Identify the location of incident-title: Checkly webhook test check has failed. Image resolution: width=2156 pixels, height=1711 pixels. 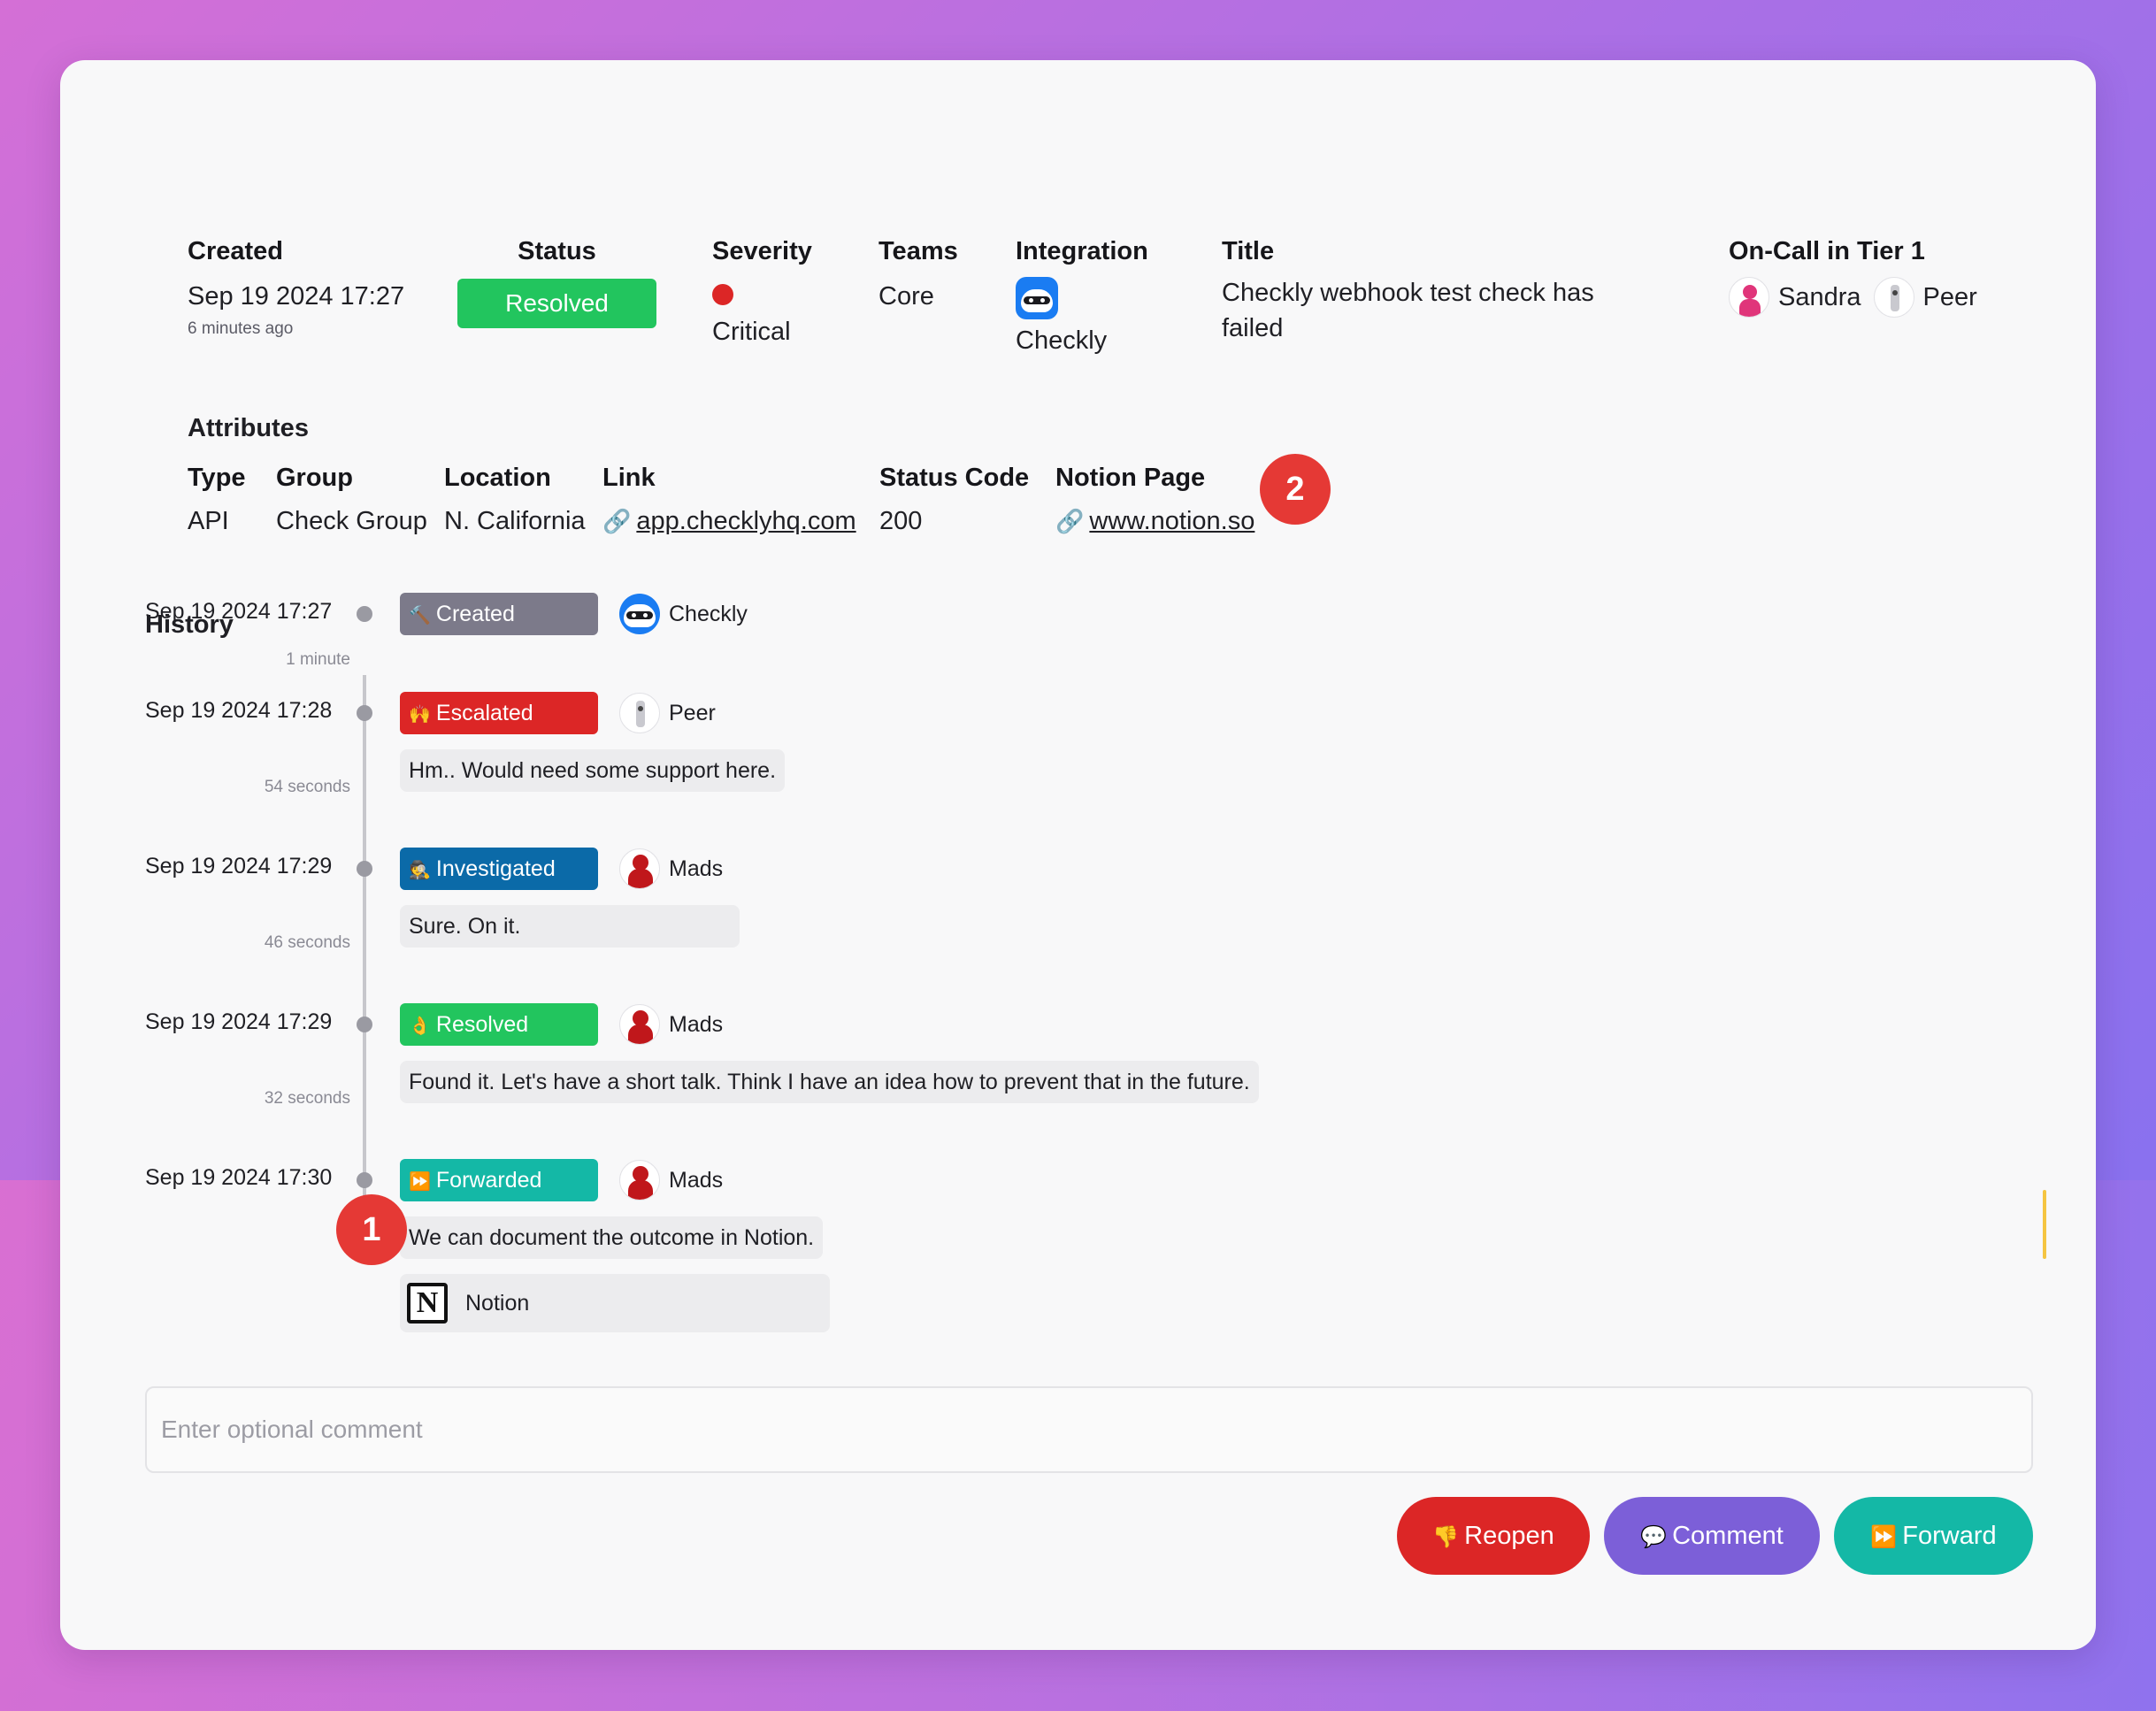
(1408, 310).